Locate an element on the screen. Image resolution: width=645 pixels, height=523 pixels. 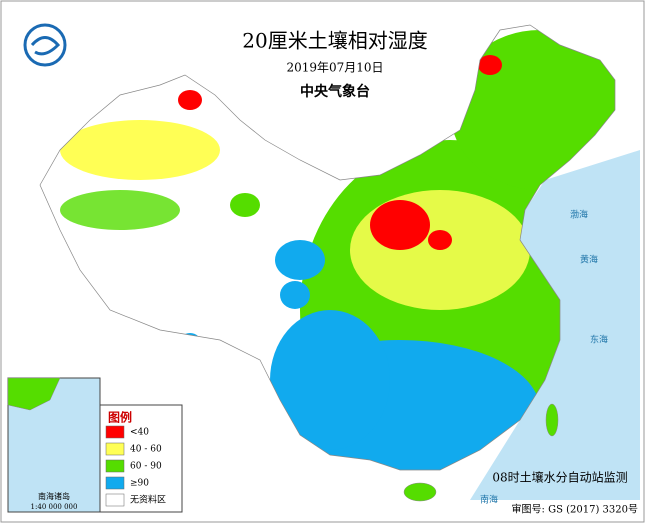
sea-label: 南海 is located at coordinates (489, 500).